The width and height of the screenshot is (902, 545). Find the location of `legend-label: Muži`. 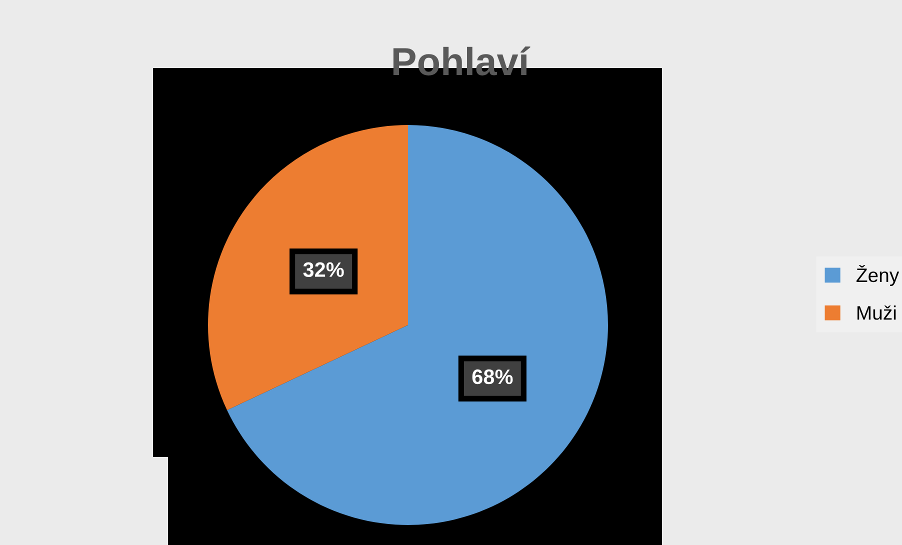

legend-label: Muži is located at coordinates (876, 312).